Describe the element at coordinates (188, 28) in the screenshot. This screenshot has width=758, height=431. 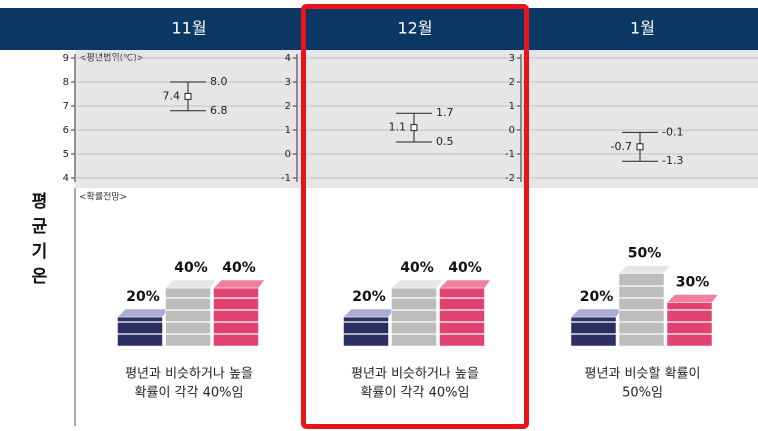
I see `column-header: 11월` at that location.